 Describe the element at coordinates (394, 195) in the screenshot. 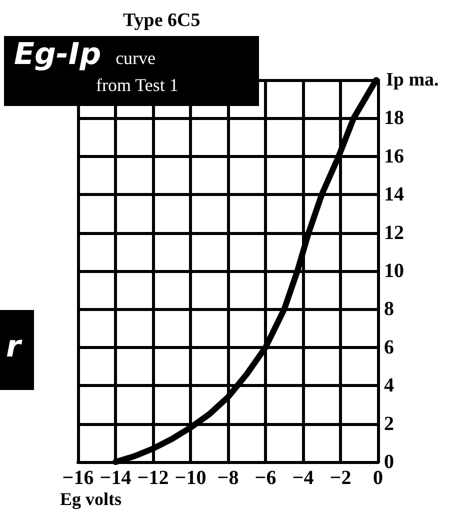

I see `y-tick-label: 14` at that location.